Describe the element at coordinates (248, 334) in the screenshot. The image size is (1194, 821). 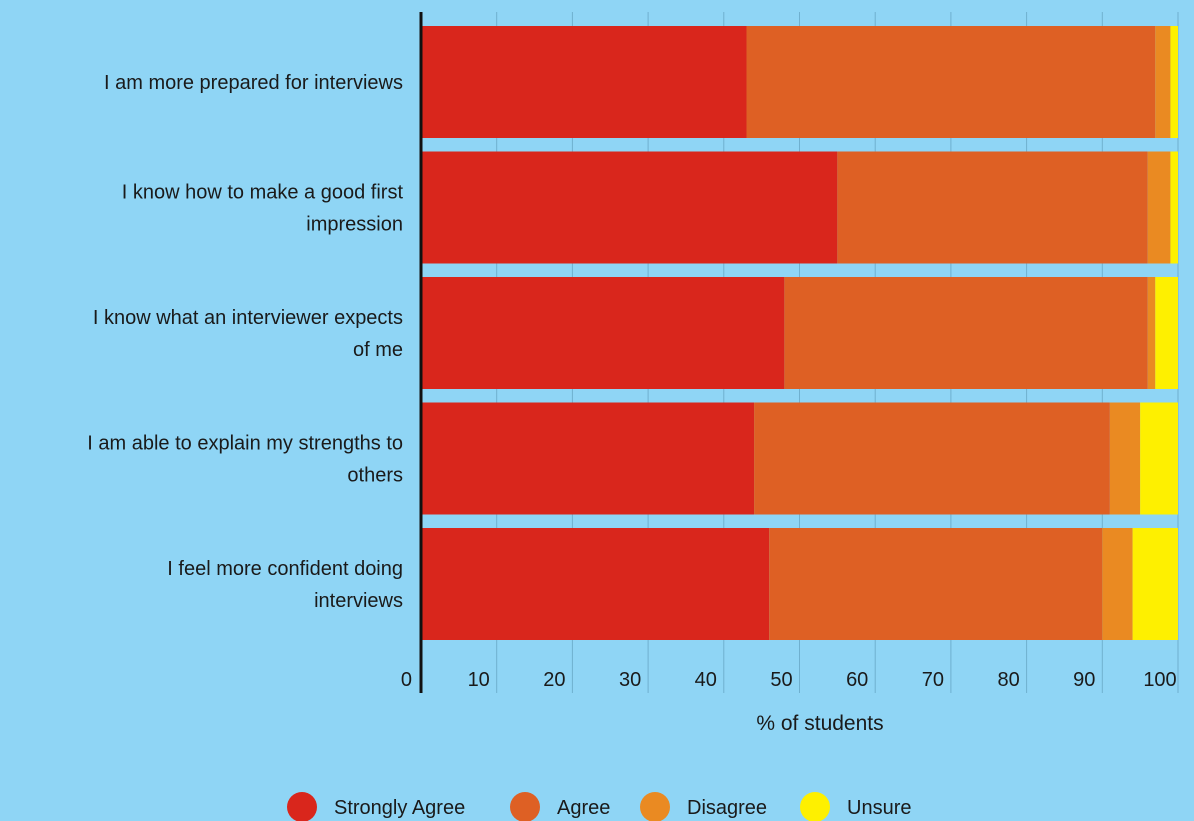
I see `category-label-3: I know what an interviewer expects of me` at that location.